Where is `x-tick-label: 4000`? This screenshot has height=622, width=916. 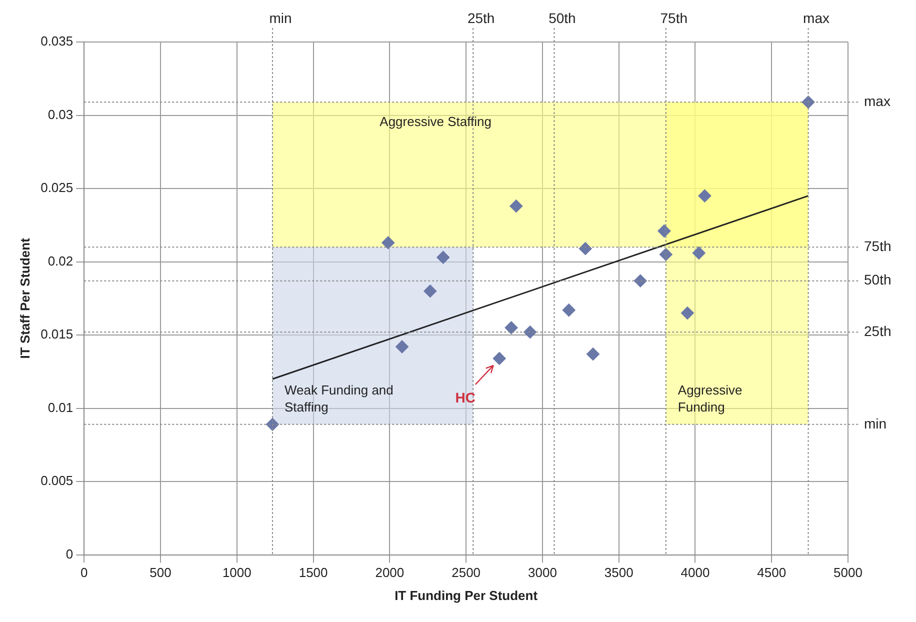
x-tick-label: 4000 is located at coordinates (695, 572).